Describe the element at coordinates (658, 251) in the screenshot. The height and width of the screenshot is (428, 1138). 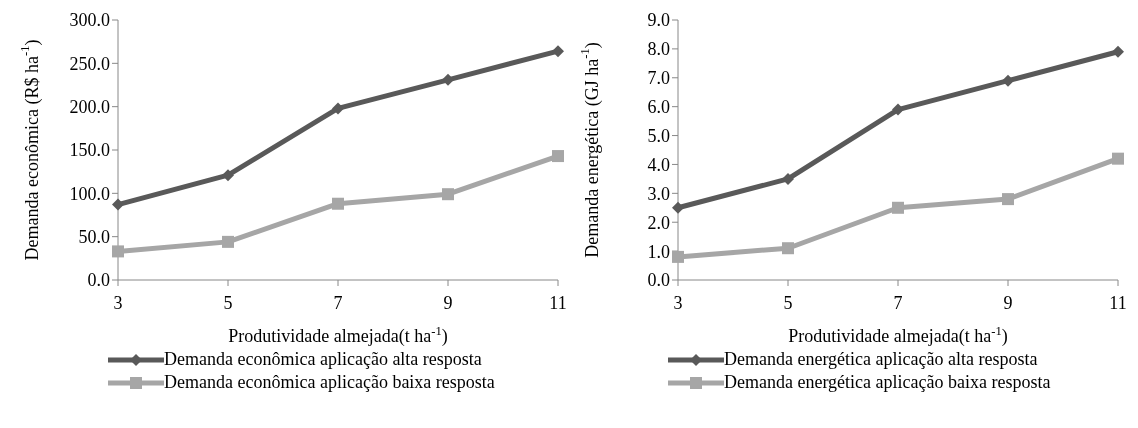
I see `y-tick-label: 1.0` at that location.